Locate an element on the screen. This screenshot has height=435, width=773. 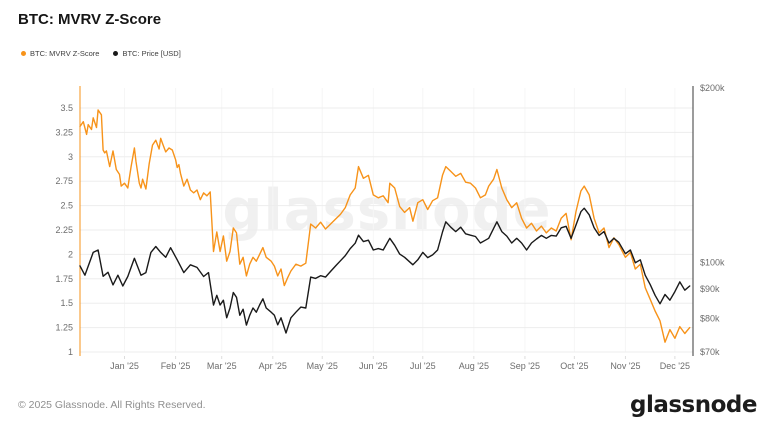
y-right-tick-label: $200k is located at coordinates (712, 88).